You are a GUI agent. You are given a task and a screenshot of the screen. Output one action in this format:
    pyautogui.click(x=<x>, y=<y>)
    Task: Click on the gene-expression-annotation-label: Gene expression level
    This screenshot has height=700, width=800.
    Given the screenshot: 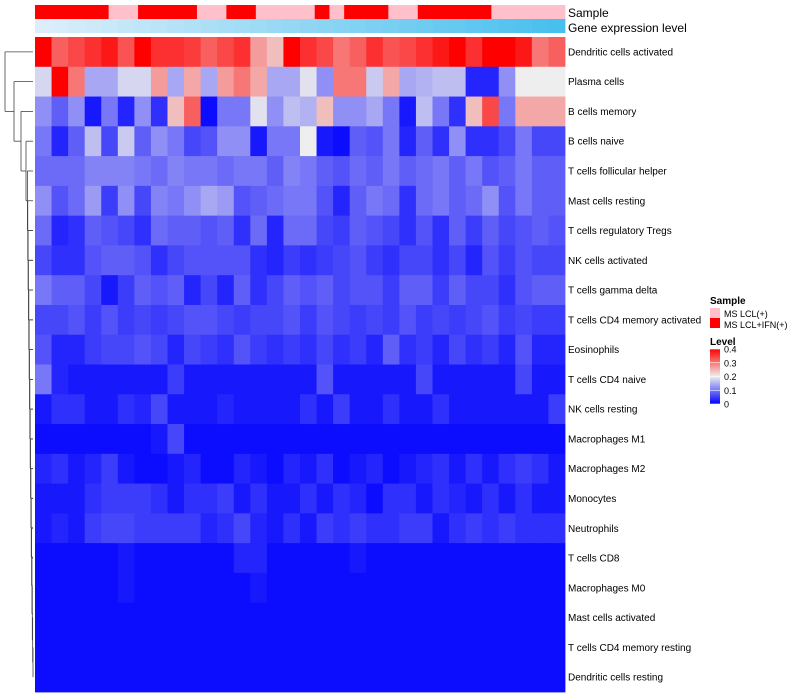 What is the action you would take?
    pyautogui.click(x=627, y=28)
    